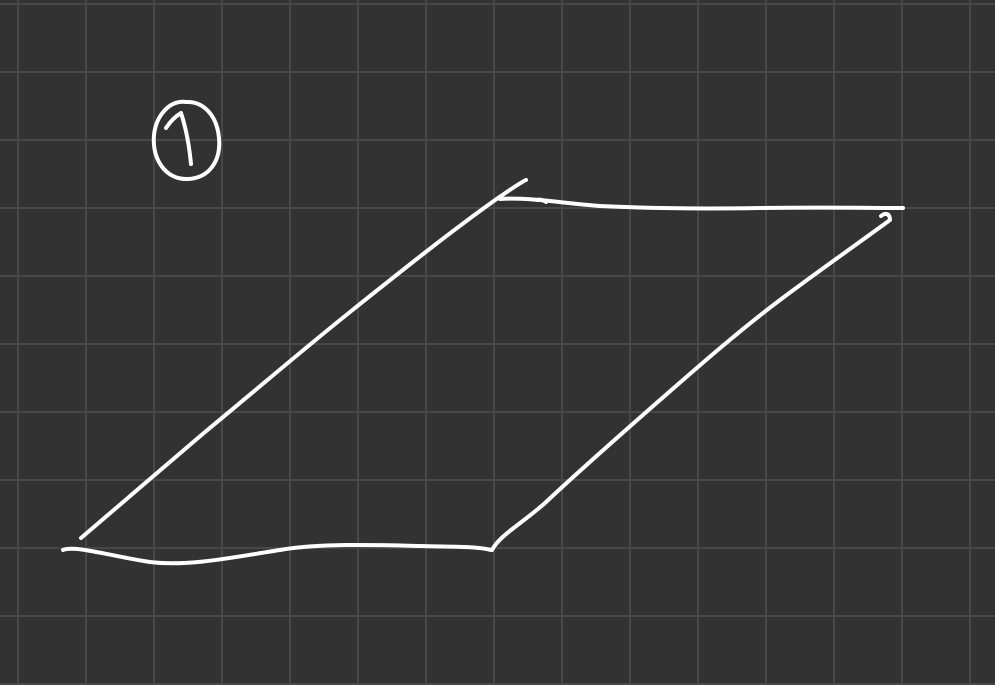 Image resolution: width=995 pixels, height=685 pixels. Describe the element at coordinates (178, 138) in the screenshot. I see `figure-label-digit` at that location.